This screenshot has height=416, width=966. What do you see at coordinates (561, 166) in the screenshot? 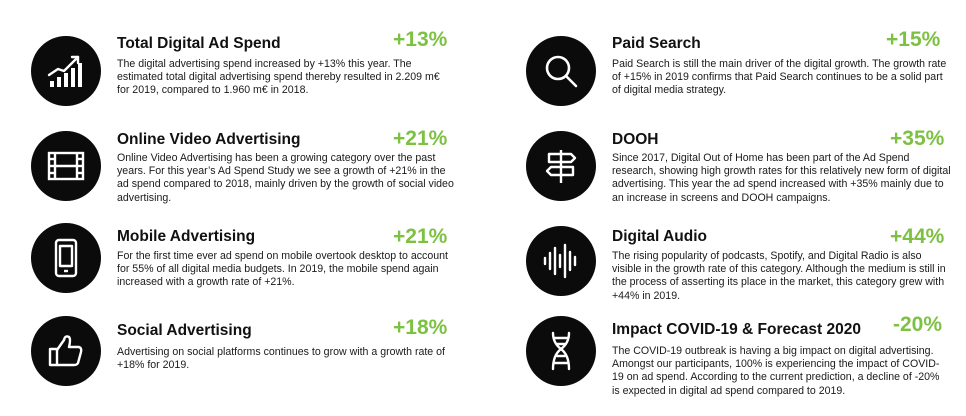
I see `signpost-icon` at bounding box center [561, 166].